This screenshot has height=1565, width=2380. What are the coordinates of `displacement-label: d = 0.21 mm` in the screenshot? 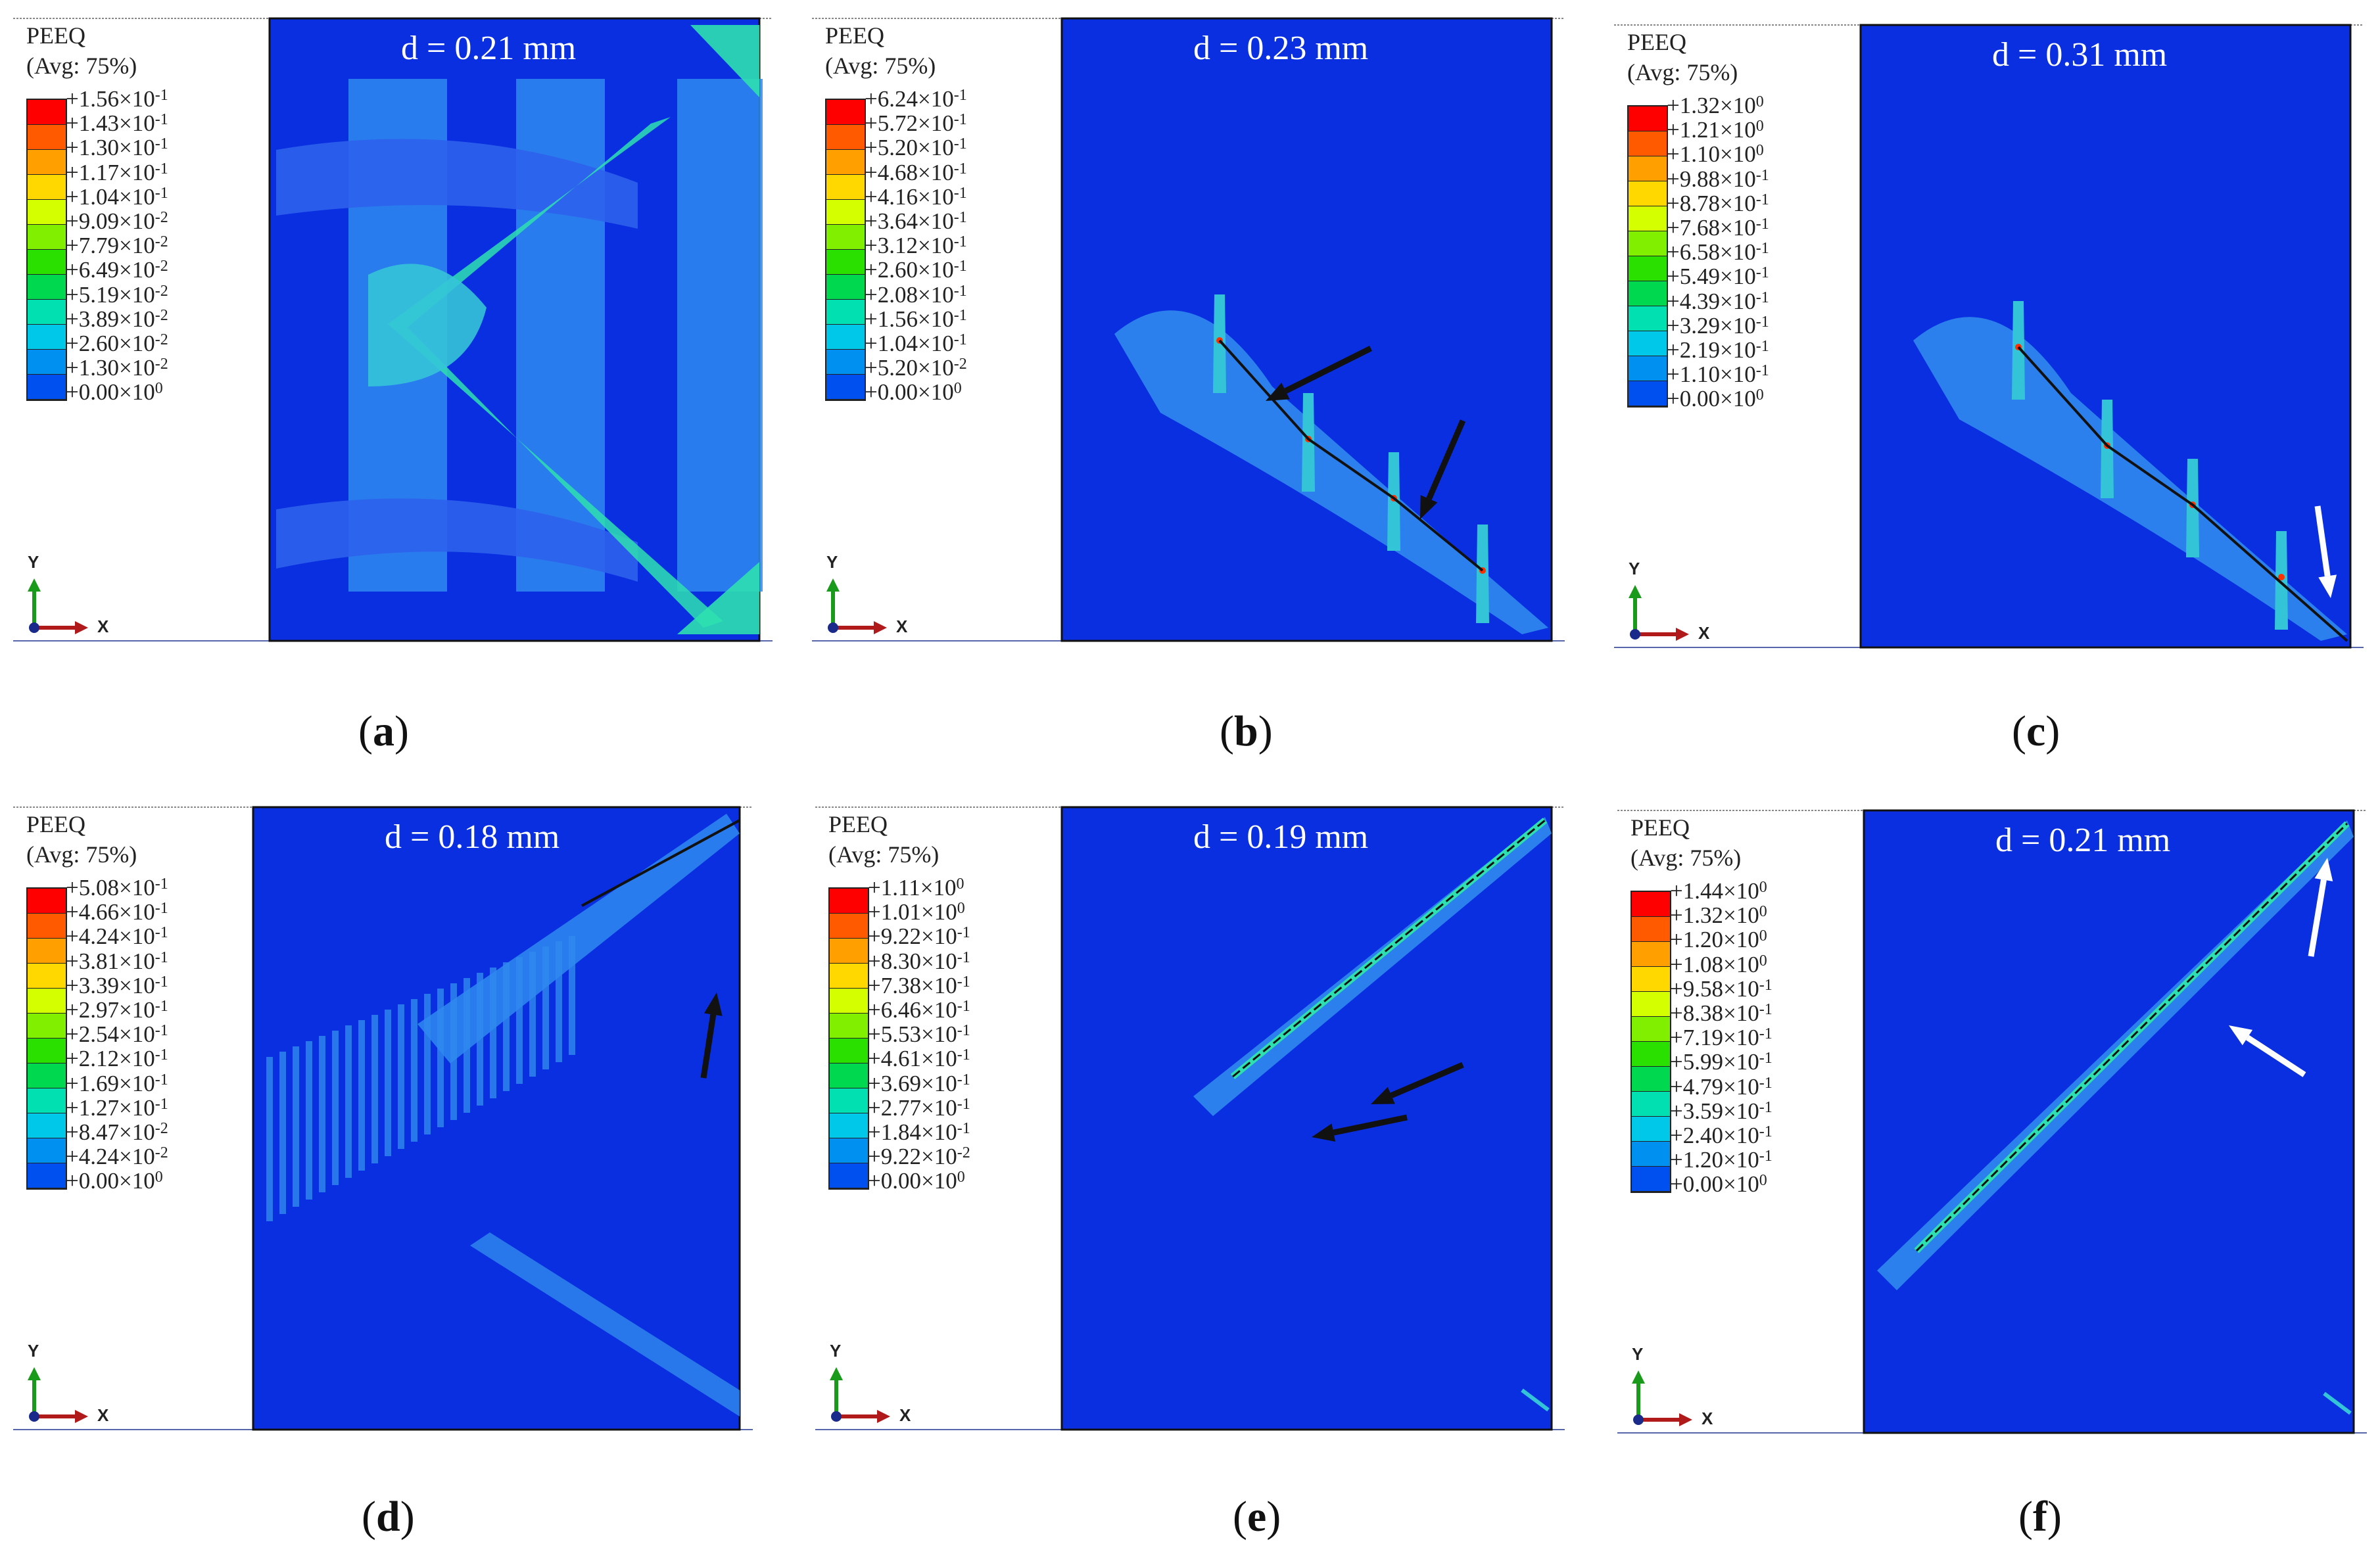 It's located at (489, 49).